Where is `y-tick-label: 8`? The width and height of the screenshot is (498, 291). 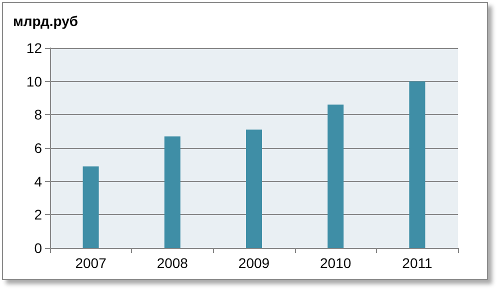
y-tick-label: 8 is located at coordinates (38, 114).